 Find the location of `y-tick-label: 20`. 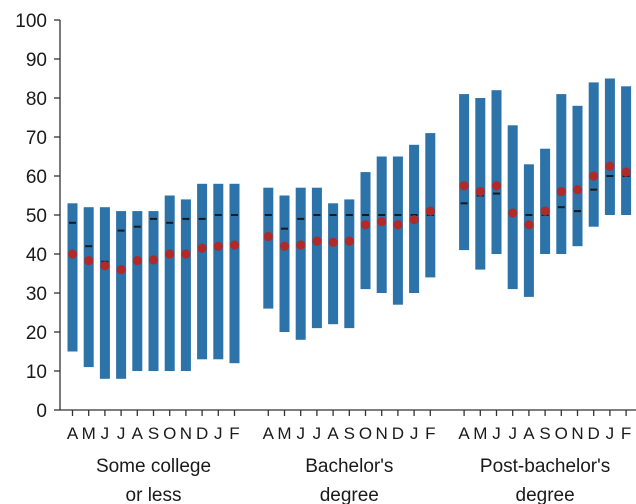

y-tick-label: 20 is located at coordinates (36, 333).